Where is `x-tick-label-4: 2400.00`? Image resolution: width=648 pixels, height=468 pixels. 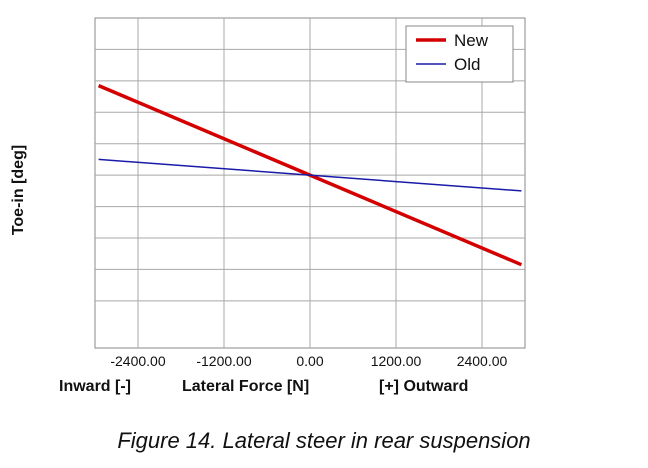 x-tick-label-4: 2400.00 is located at coordinates (482, 361).